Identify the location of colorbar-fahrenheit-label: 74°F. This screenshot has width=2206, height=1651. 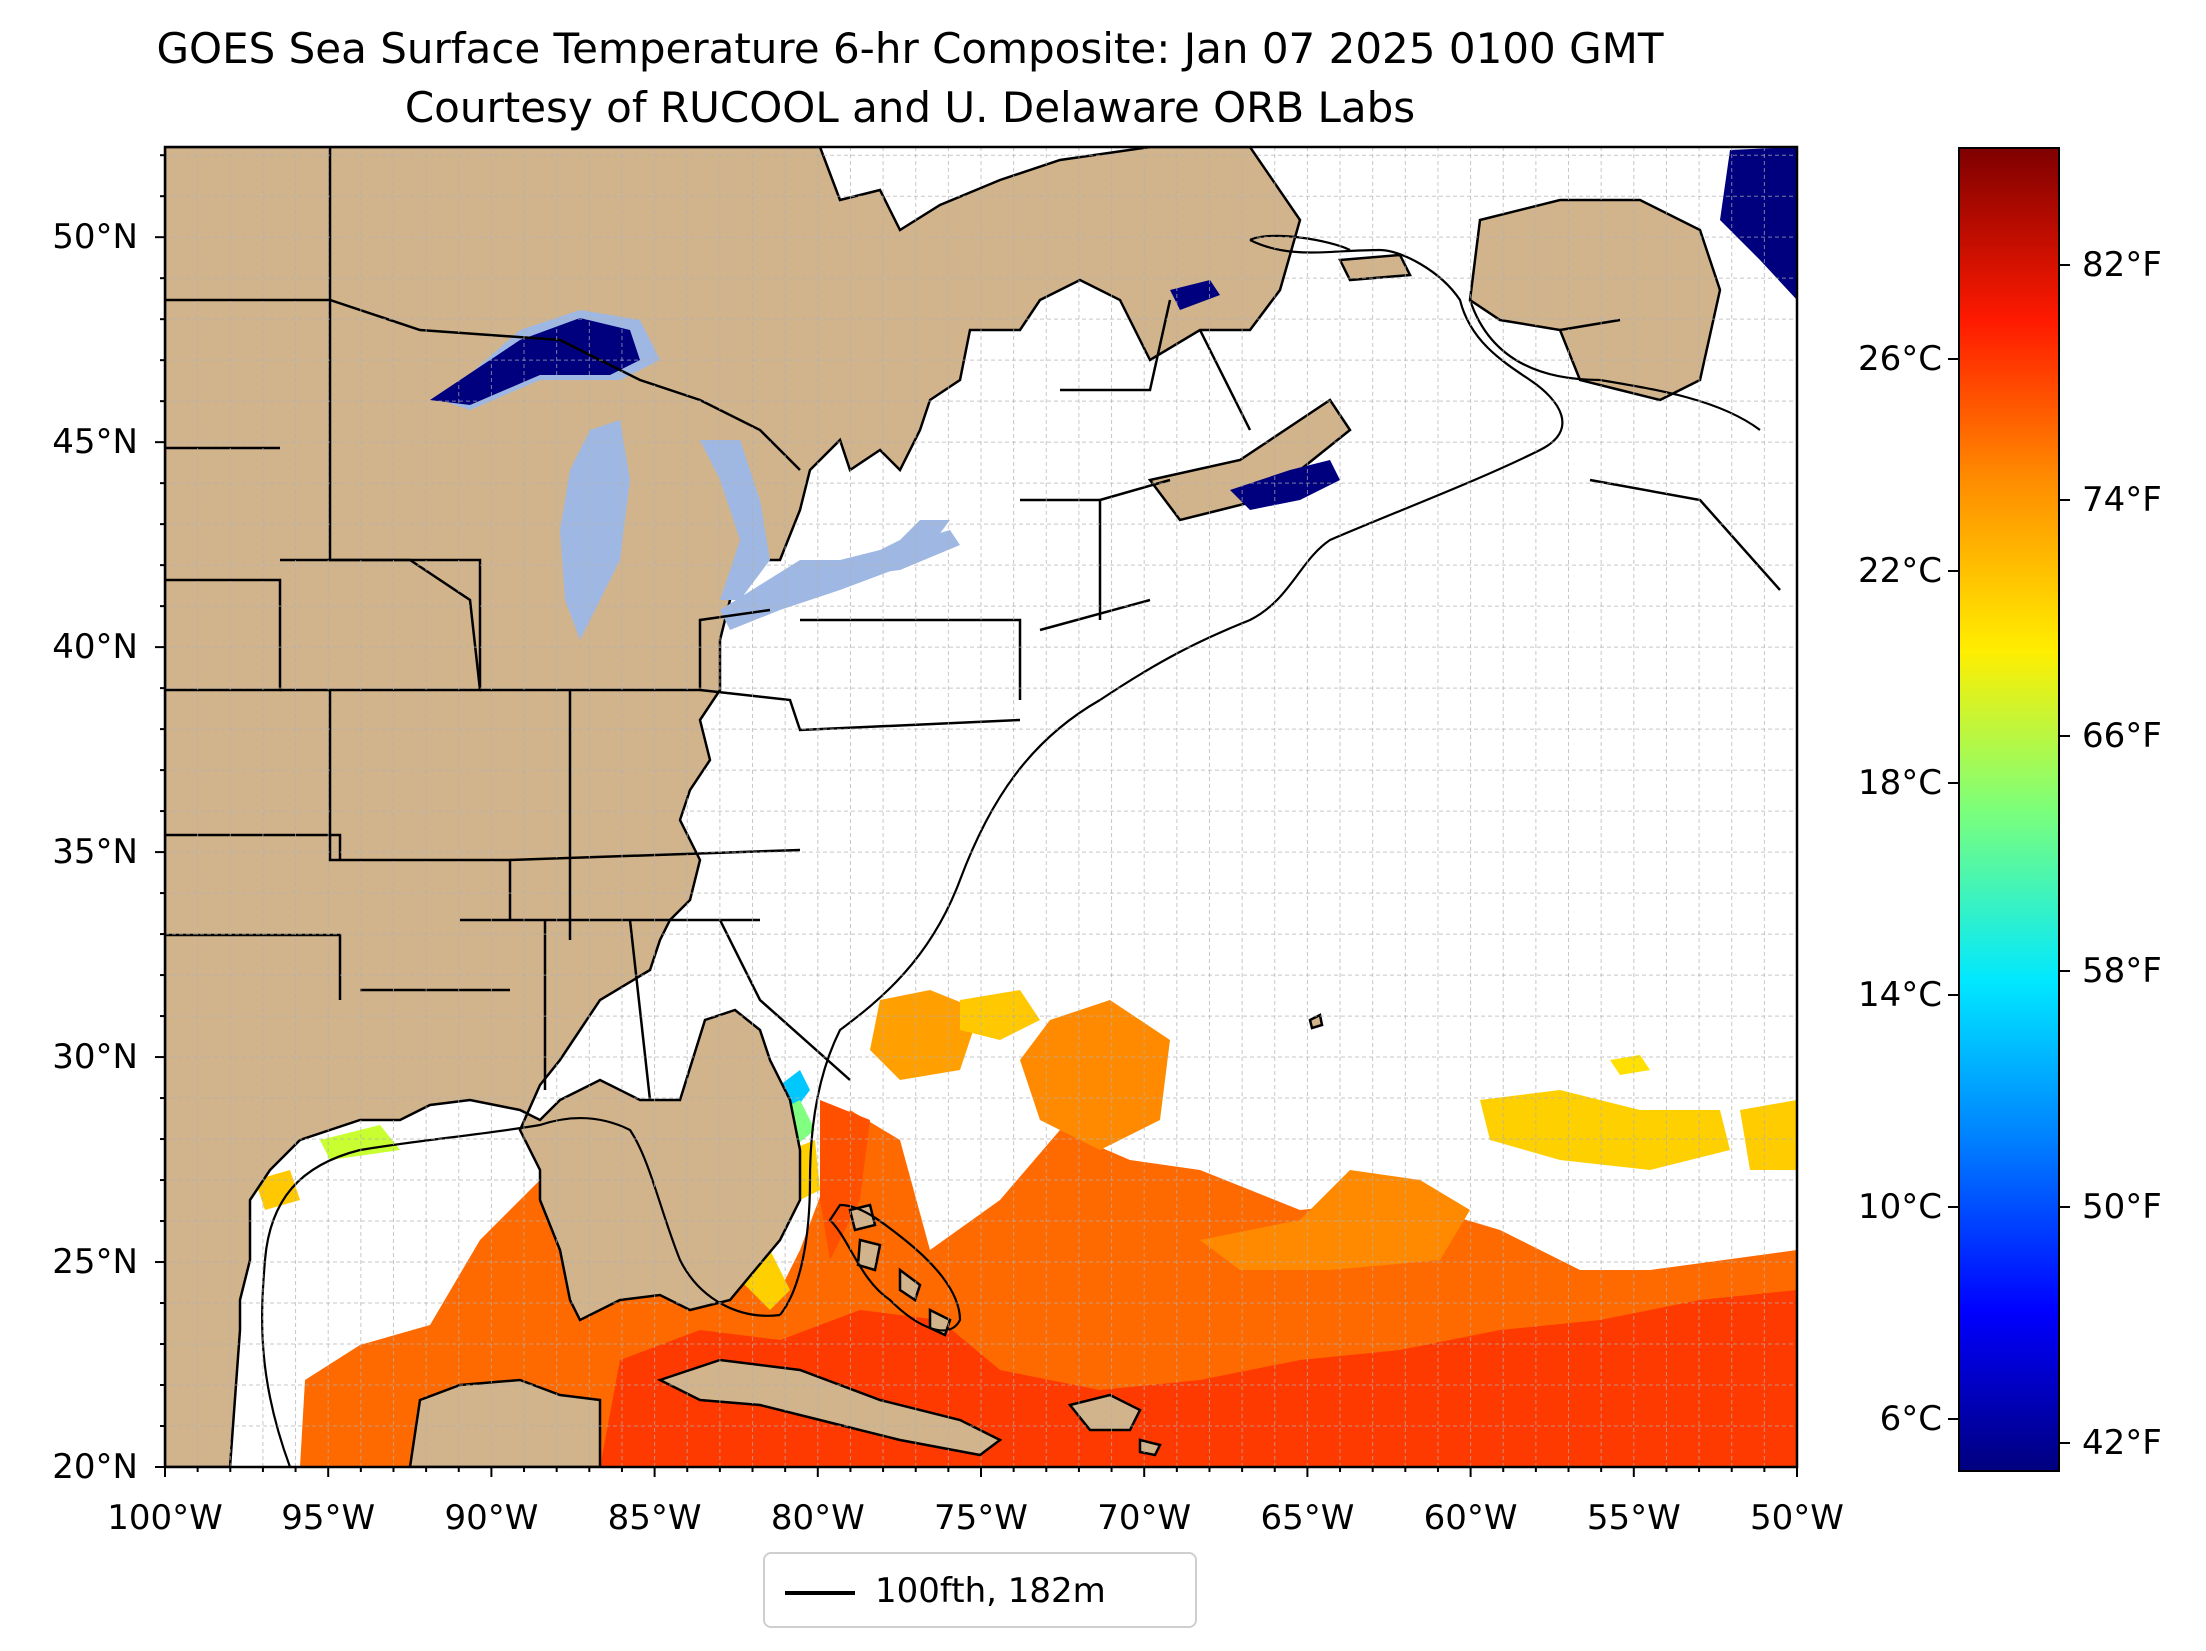
(2122, 500).